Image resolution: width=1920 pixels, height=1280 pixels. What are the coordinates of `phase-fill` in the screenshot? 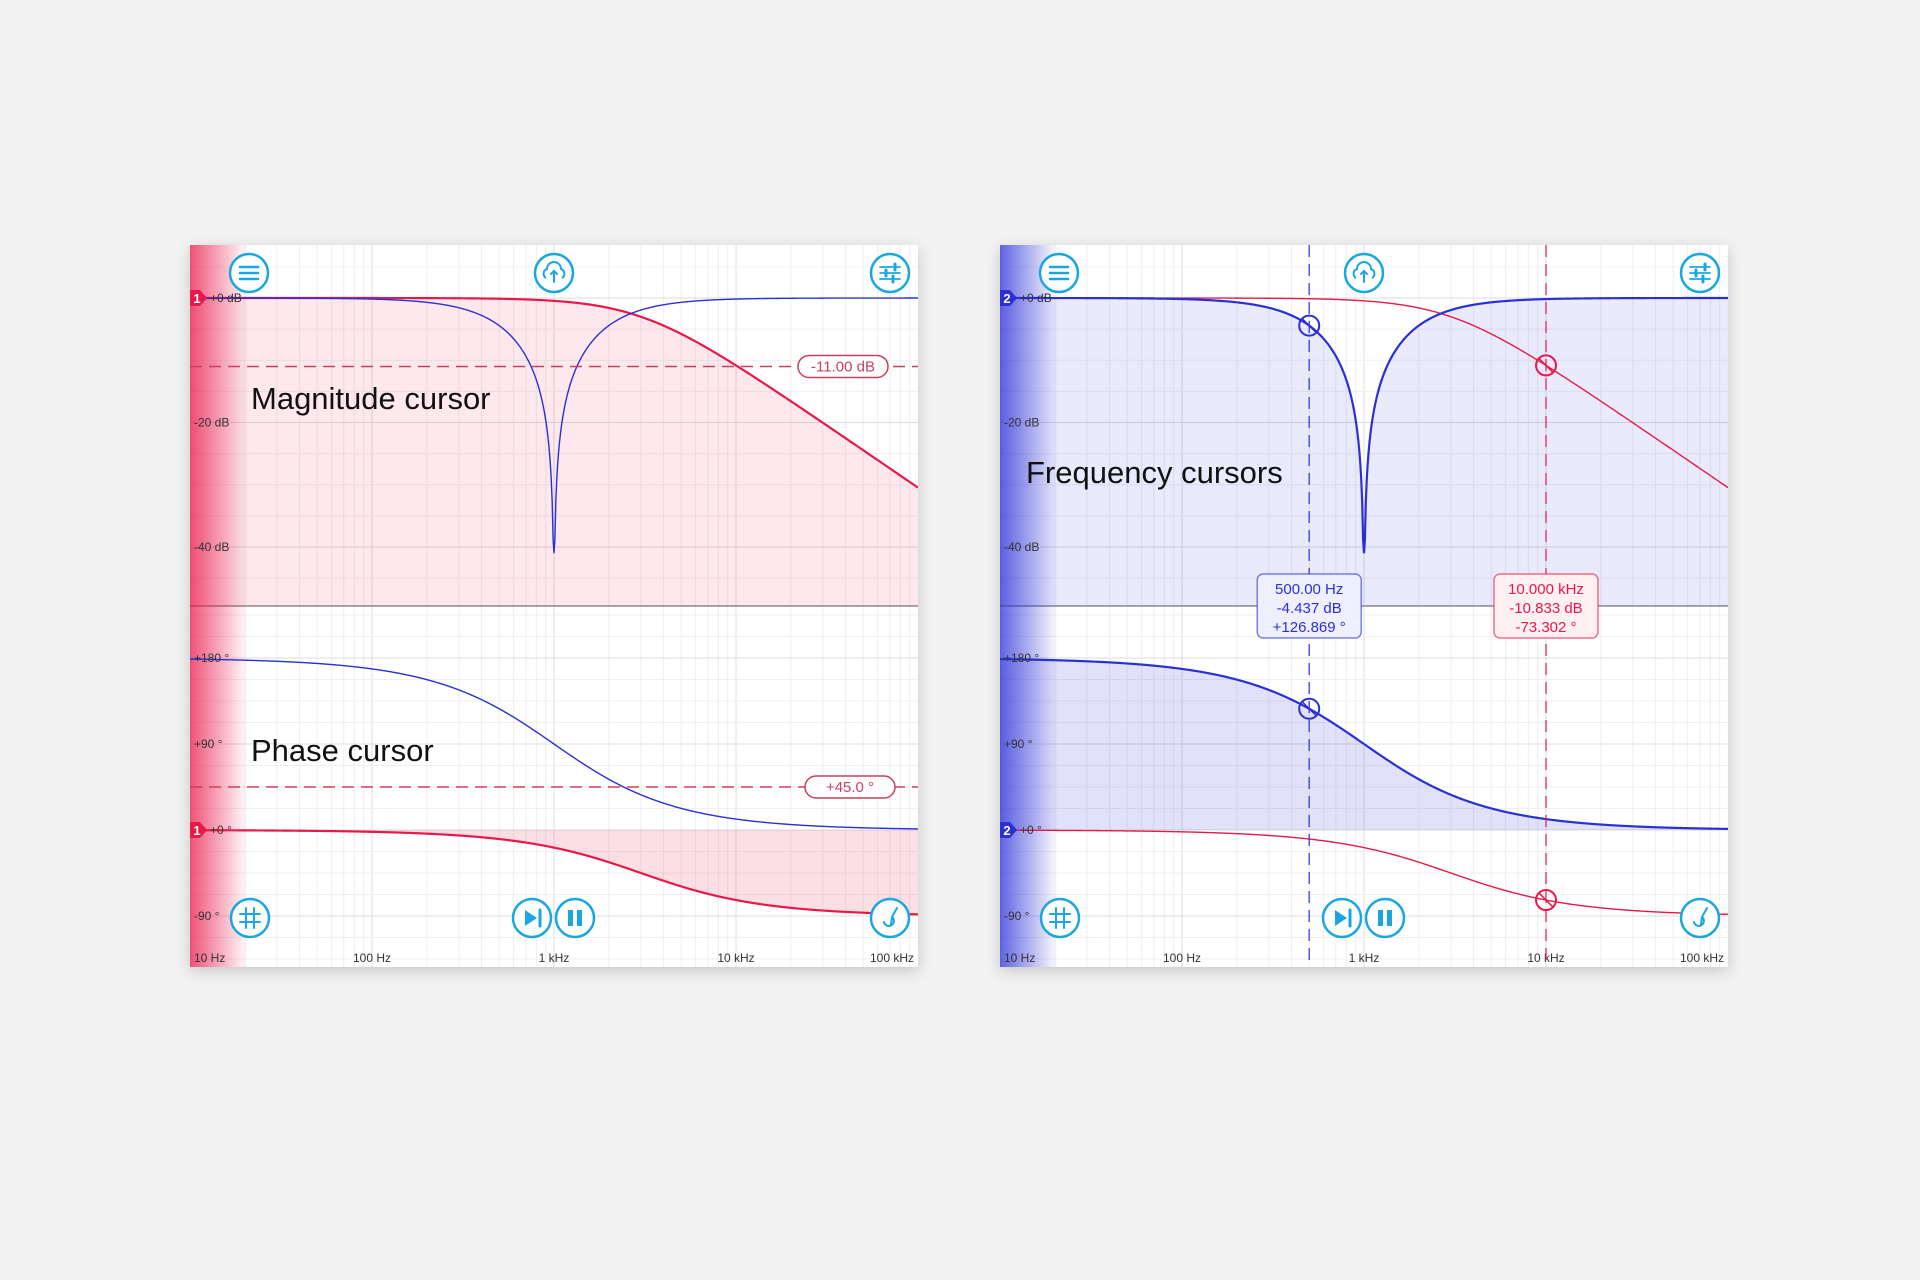 It's located at (554, 872).